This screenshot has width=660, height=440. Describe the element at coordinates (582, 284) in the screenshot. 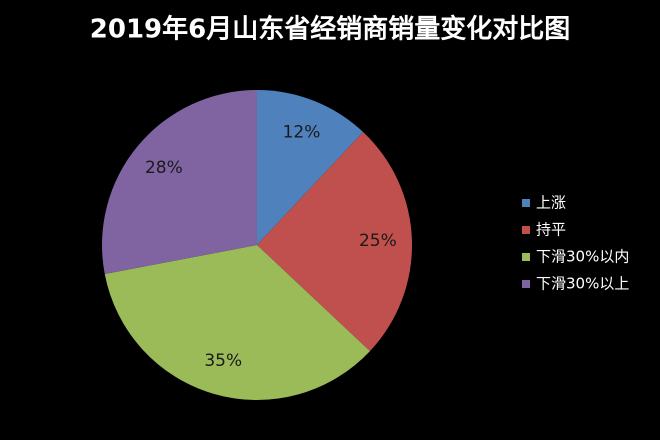

I see `legend-label: 下滑30%以上` at that location.